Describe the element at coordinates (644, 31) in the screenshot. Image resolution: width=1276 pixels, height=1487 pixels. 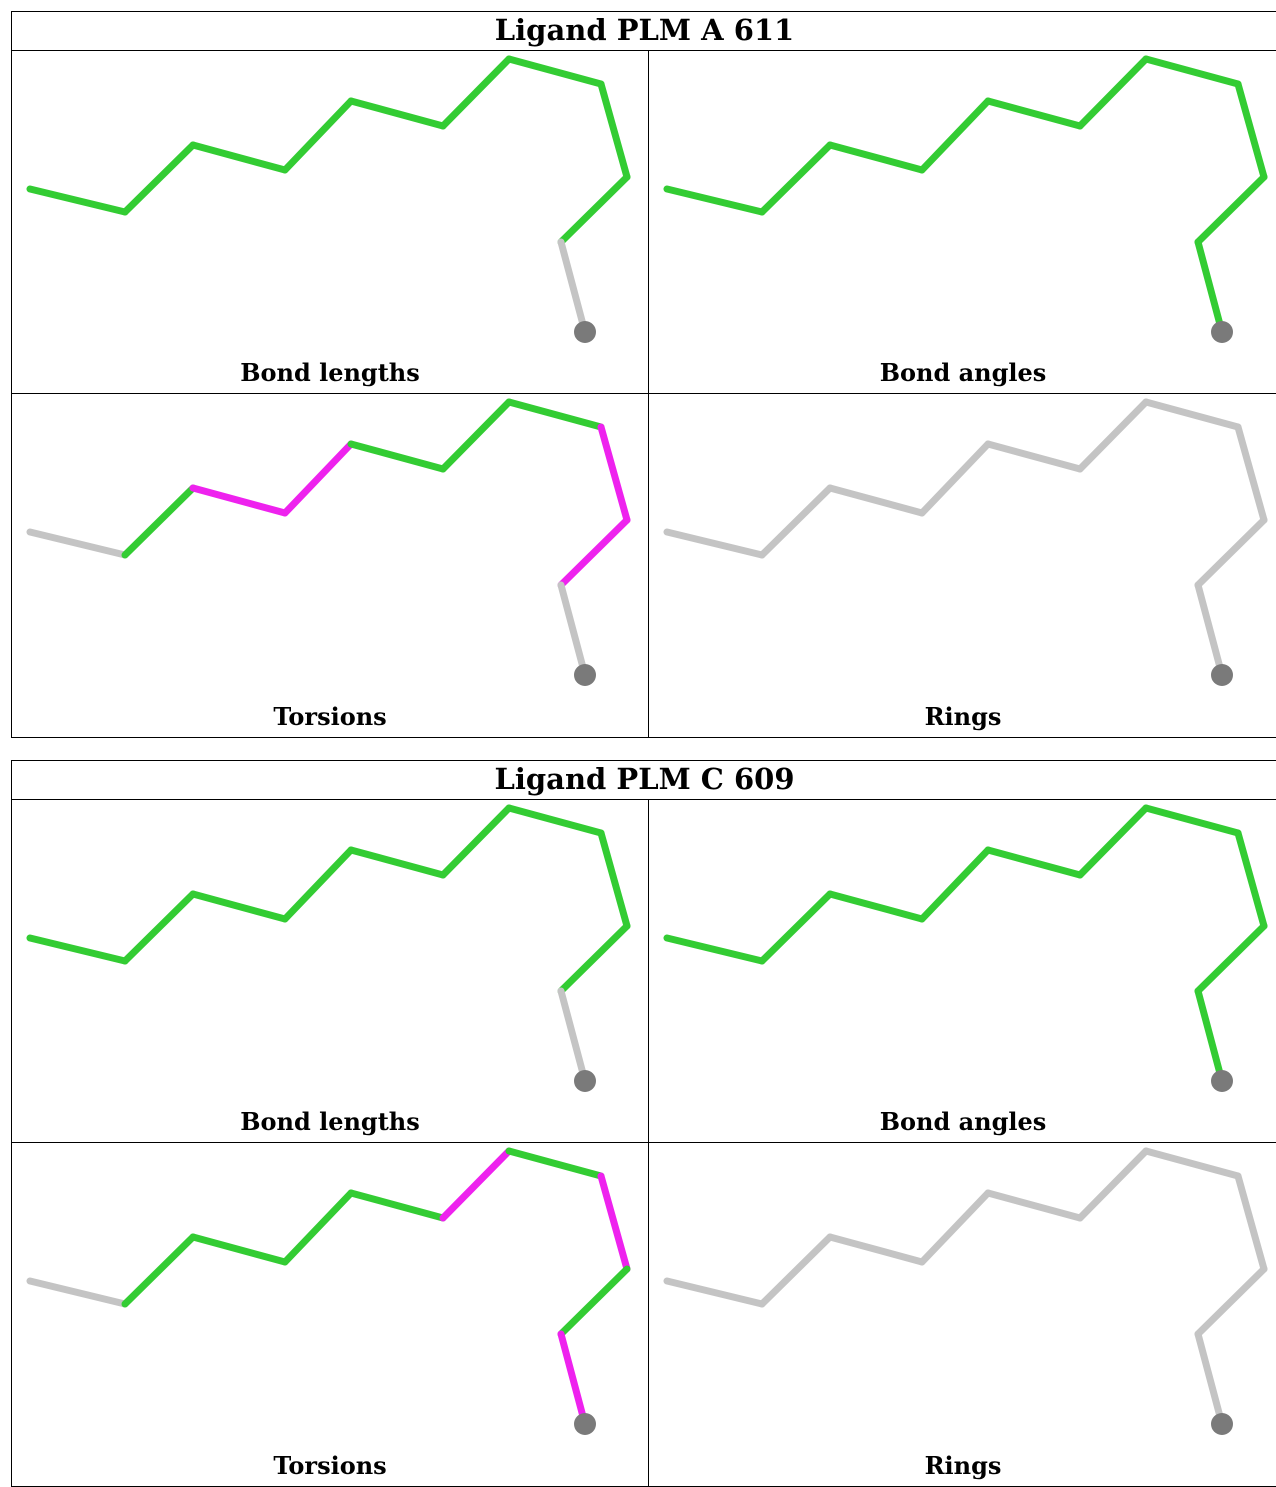
I see `ligand-title: Ligand PLM A 611` at that location.